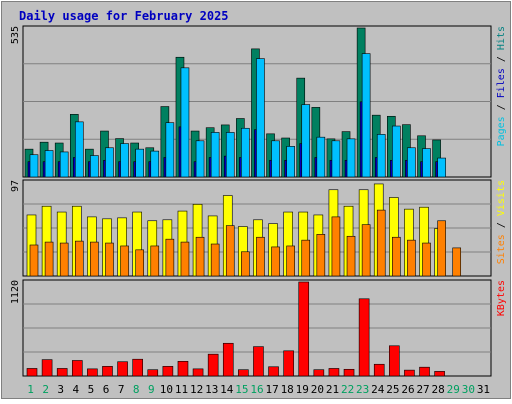 The image size is (512, 404). I want to click on legend-part: Pages, so click(501, 131).